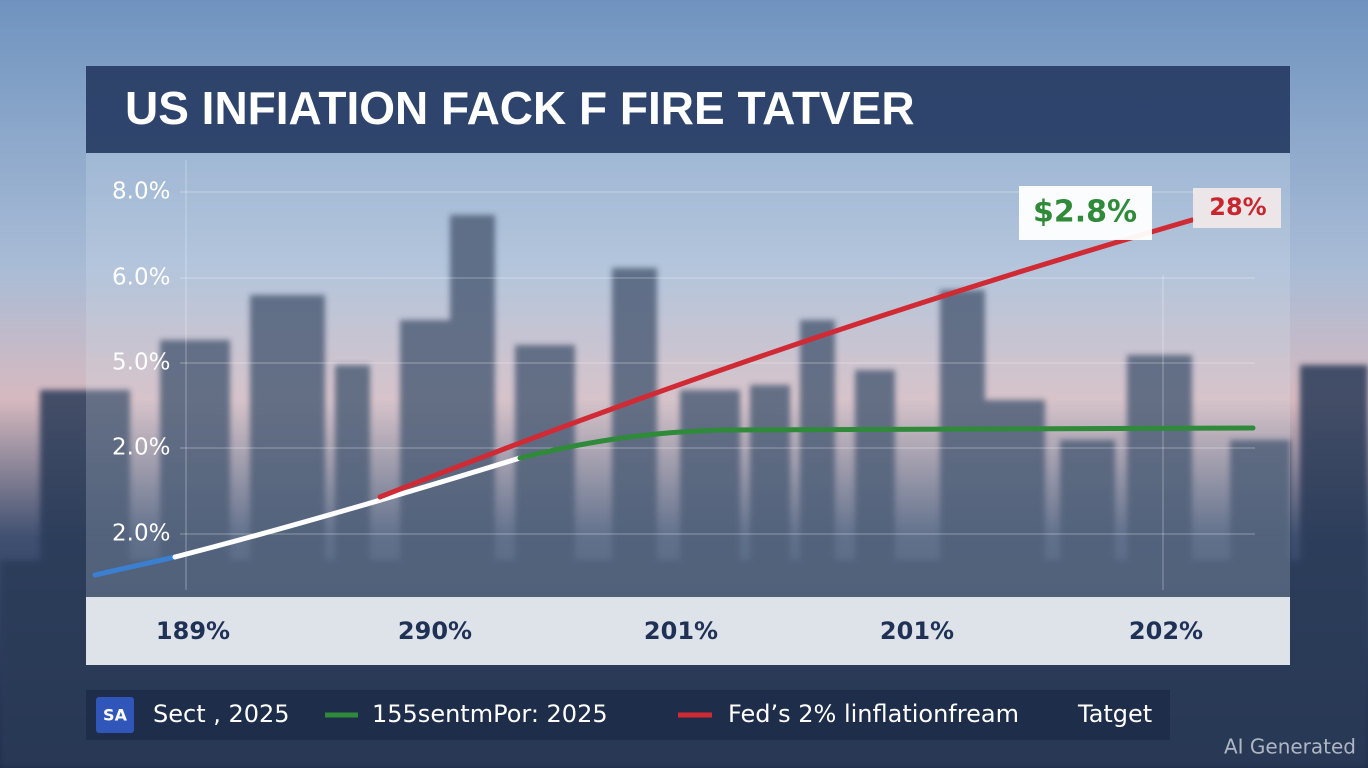 This screenshot has height=768, width=1368. Describe the element at coordinates (873, 714) in the screenshot. I see `legend-label: Fed’s 2% linflationfream` at that location.